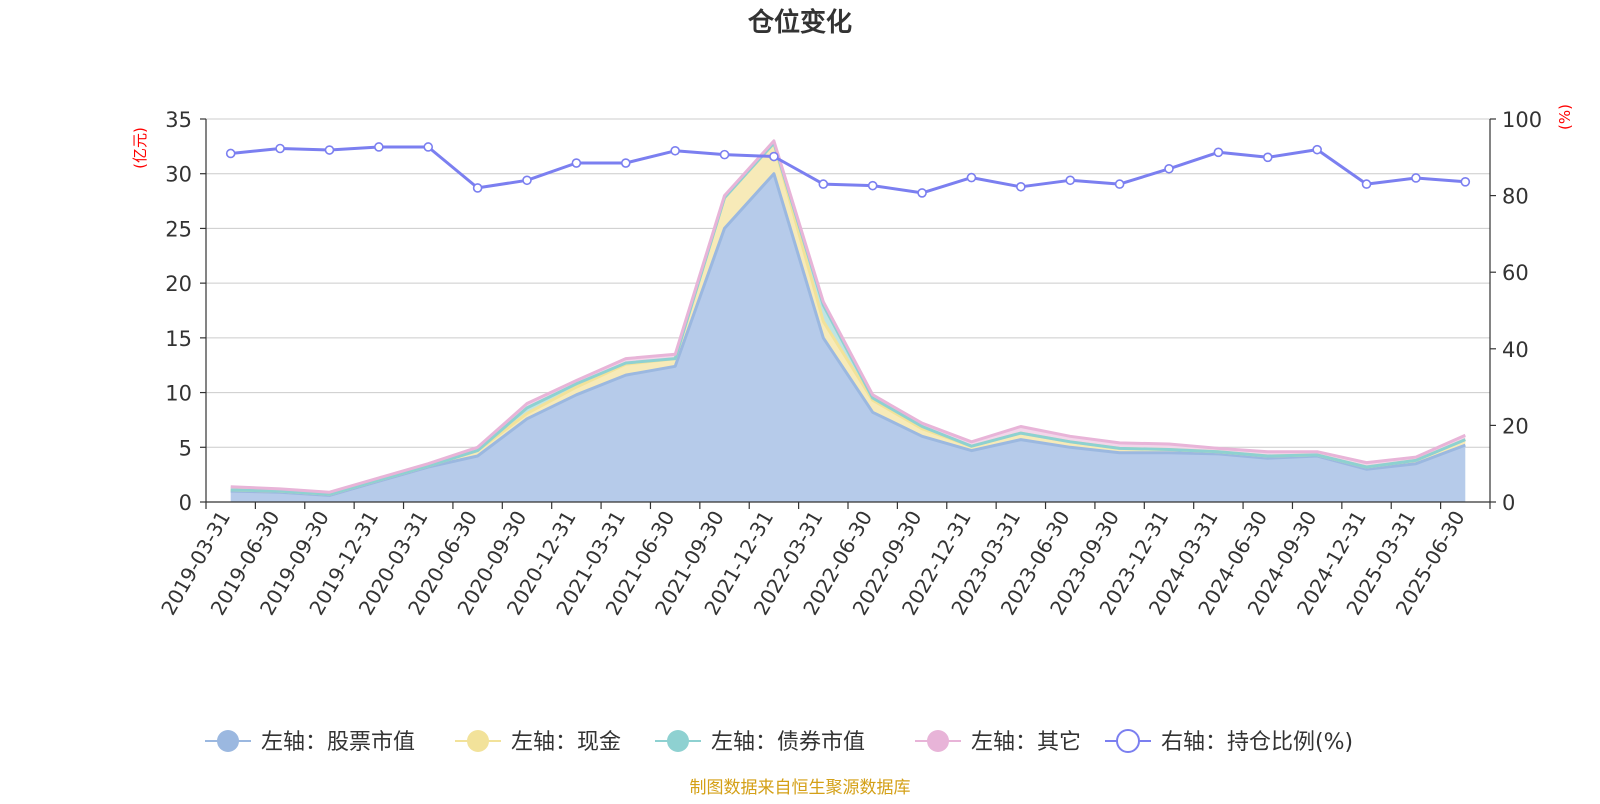 Image resolution: width=1600 pixels, height=804 pixels. I want to click on right-tick-label-4: 80, so click(1515, 197).